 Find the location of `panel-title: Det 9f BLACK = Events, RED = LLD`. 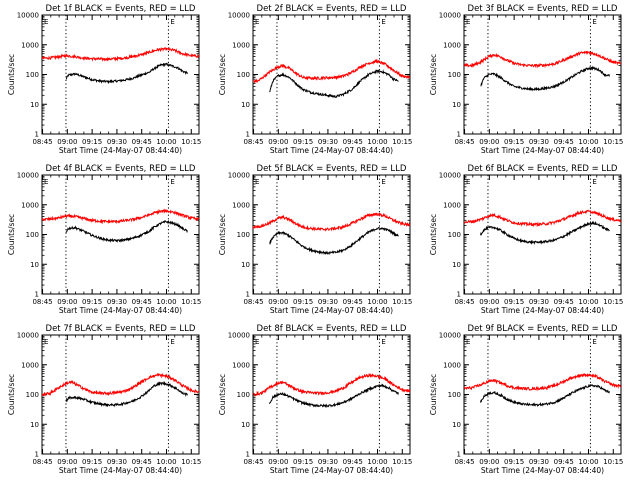

panel-title: Det 9f BLACK = Events, RED = LLD is located at coordinates (543, 329).